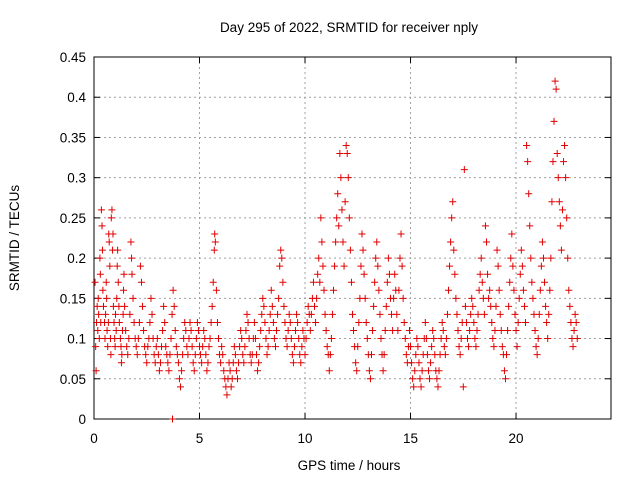 This screenshot has height=480, width=640. Describe the element at coordinates (410, 438) in the screenshot. I see `x-tick-label: 15` at that location.